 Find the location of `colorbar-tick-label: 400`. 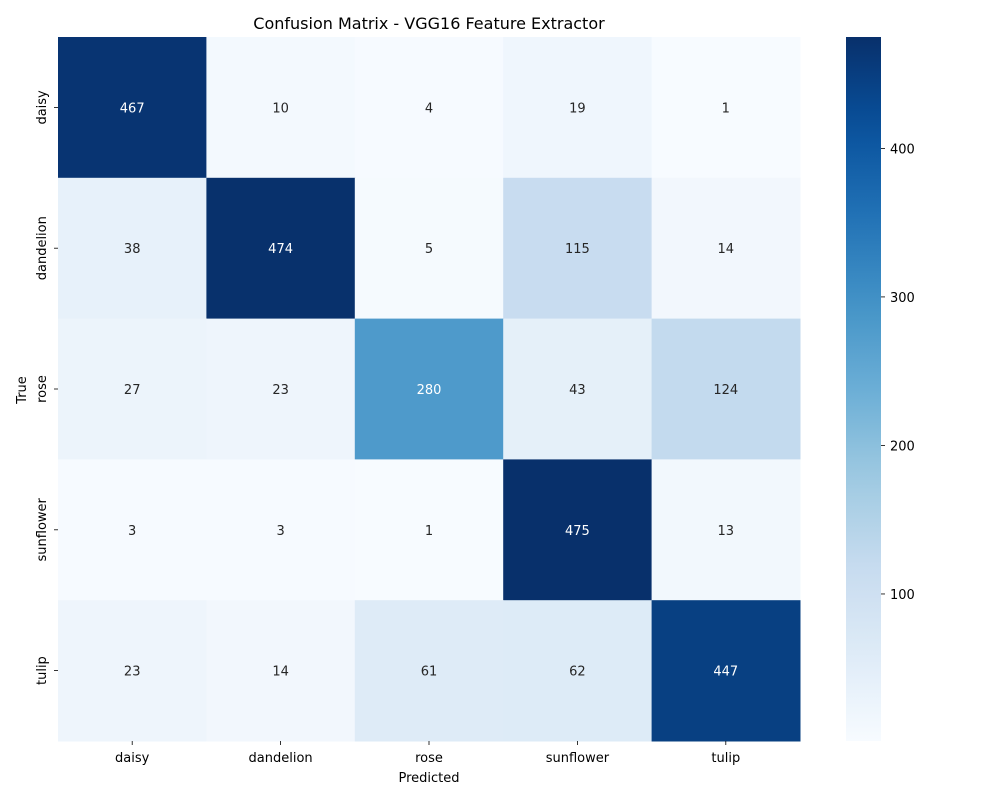

colorbar-tick-label: 400 is located at coordinates (902, 149).